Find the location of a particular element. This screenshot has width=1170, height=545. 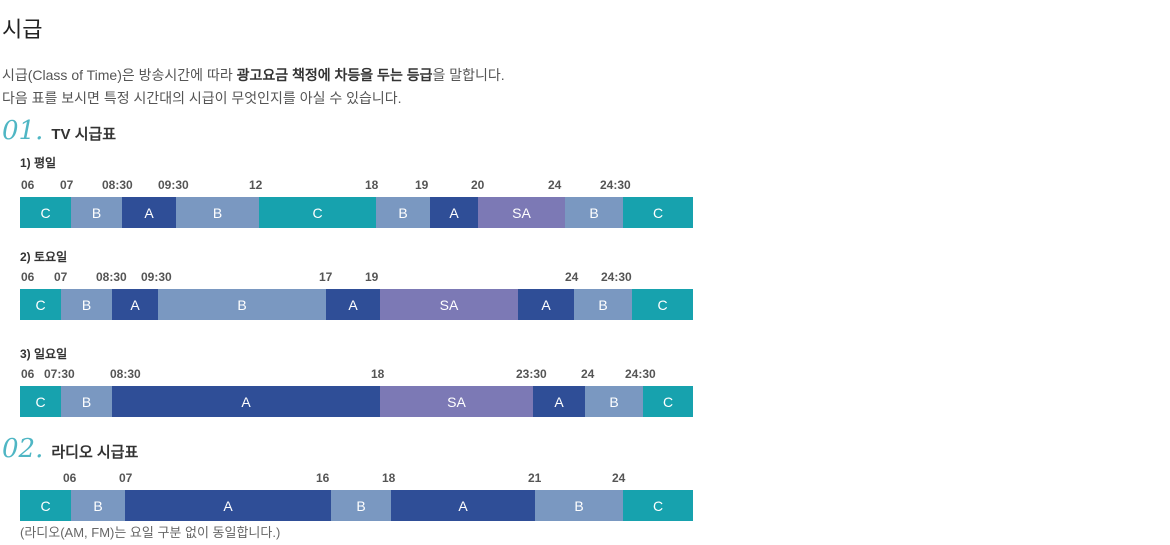

tick-label: 21 is located at coordinates (535, 478).